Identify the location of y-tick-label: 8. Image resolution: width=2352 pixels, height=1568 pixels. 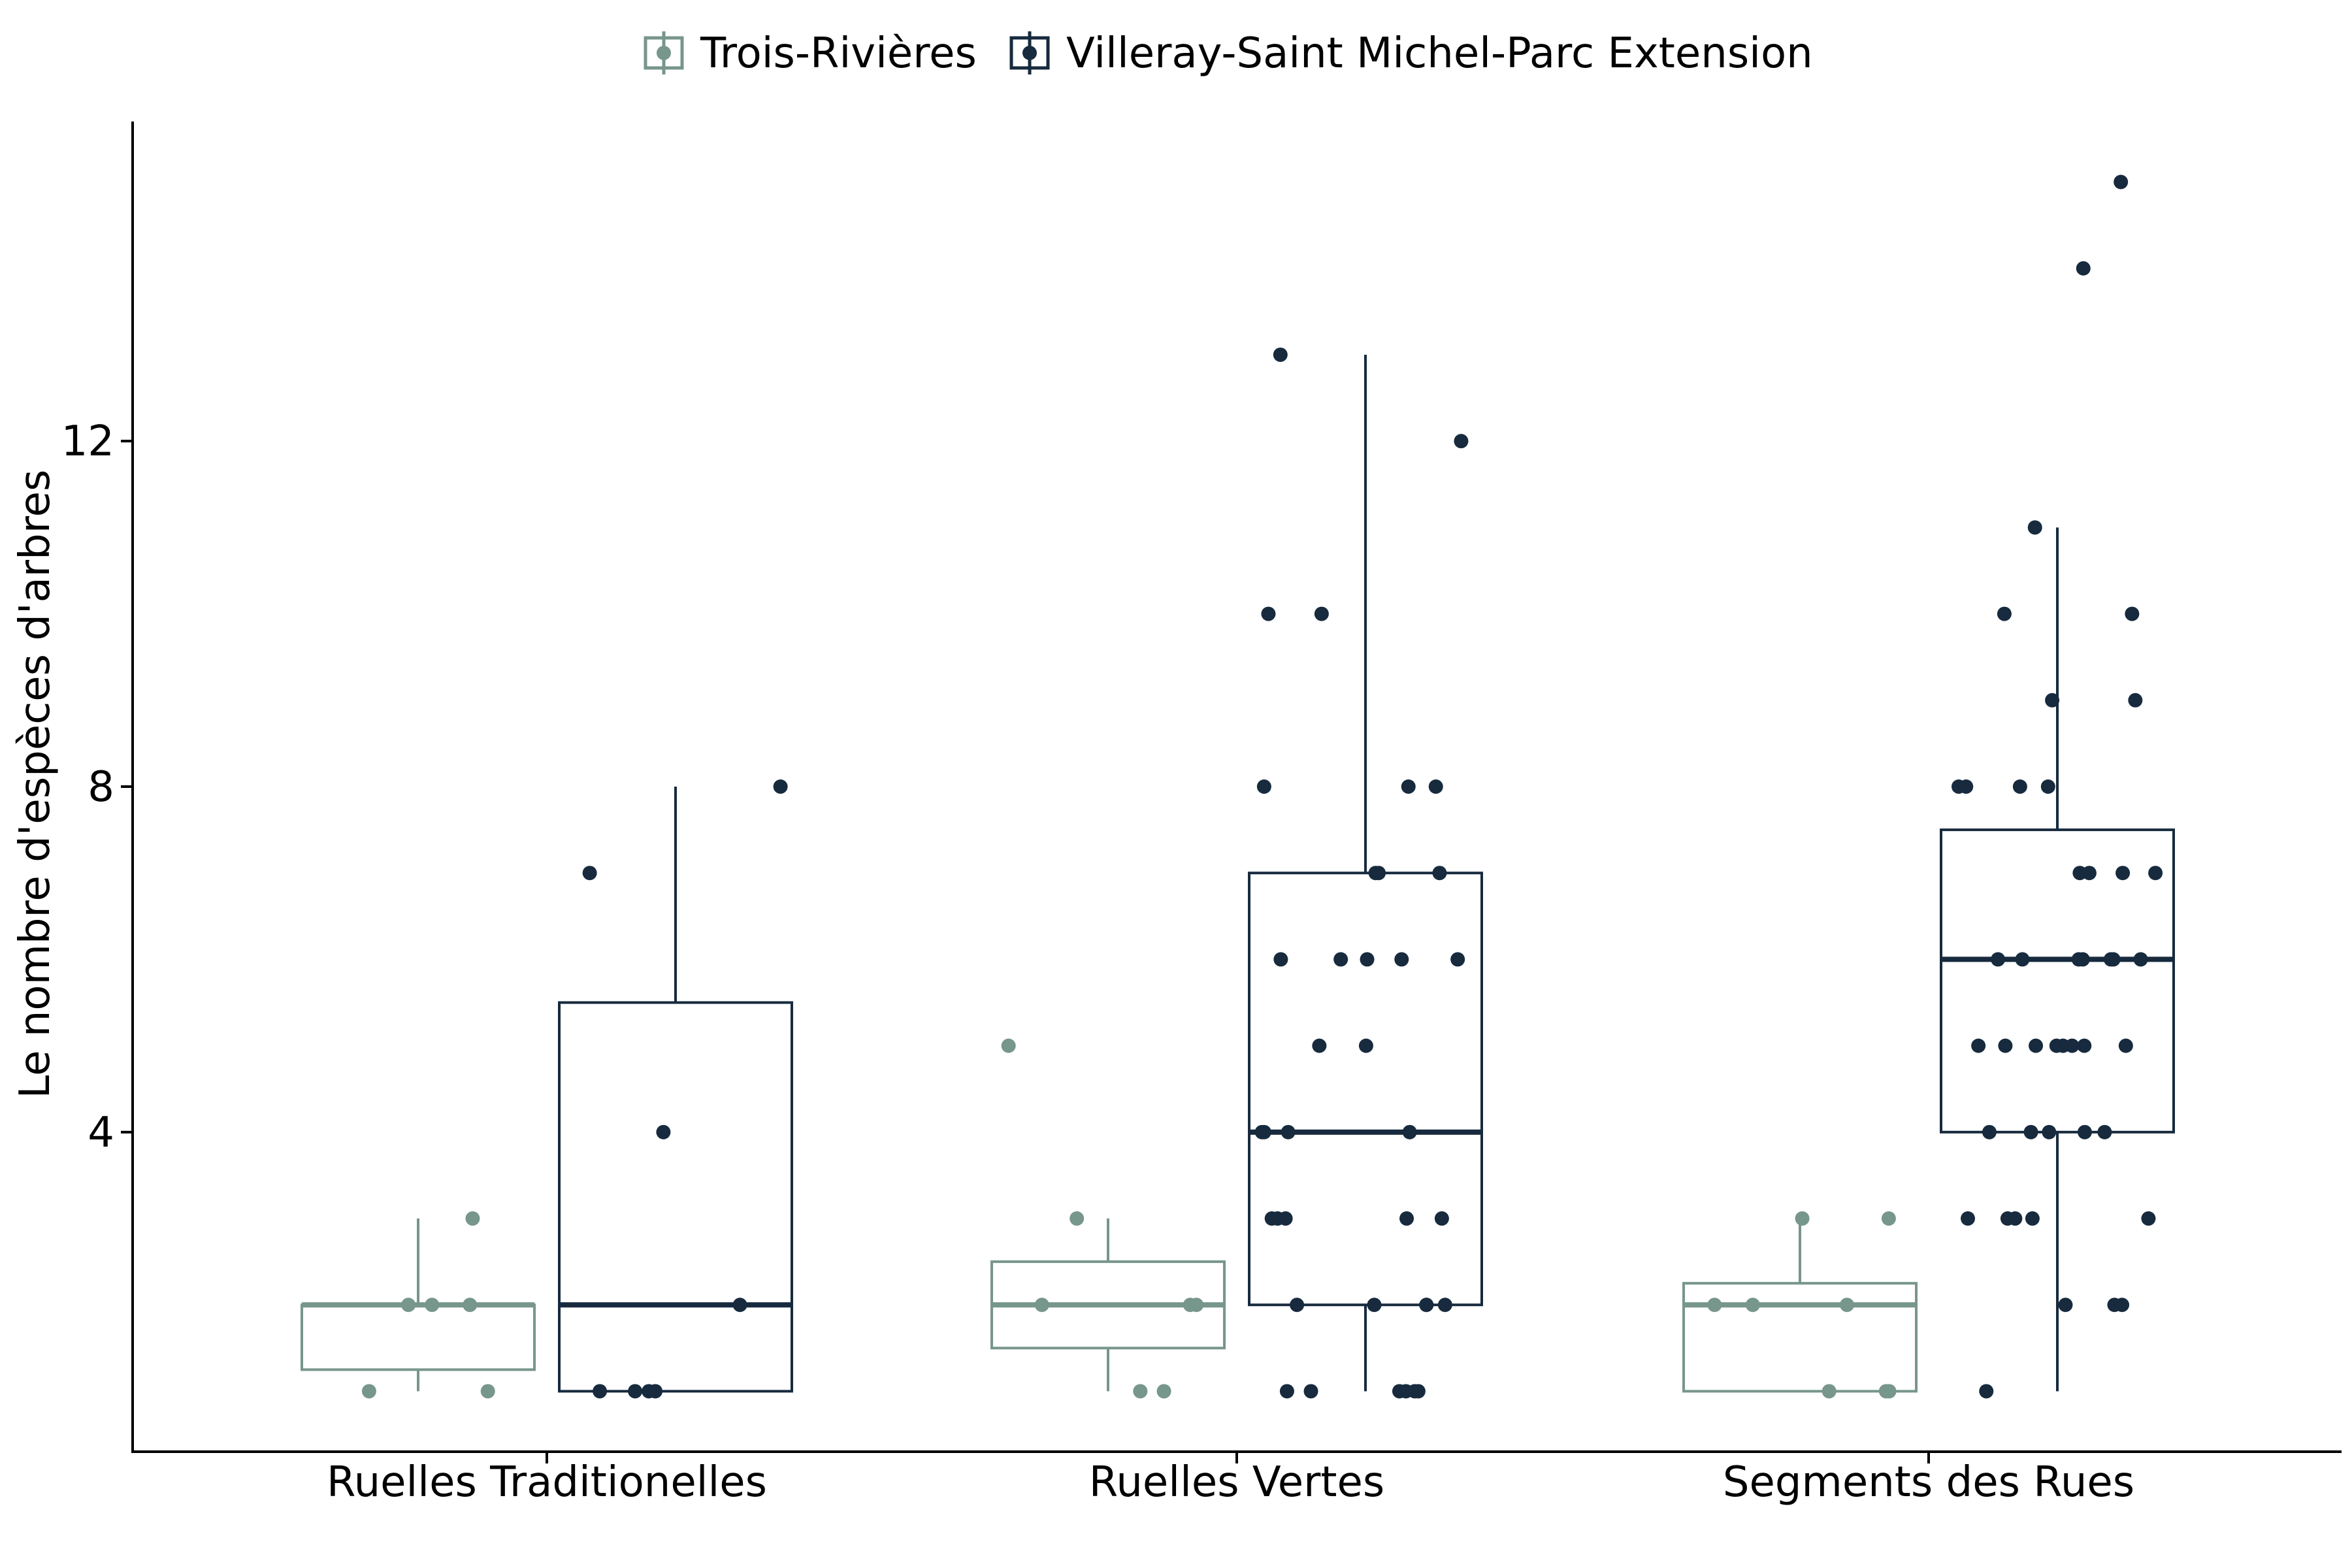
(101, 787).